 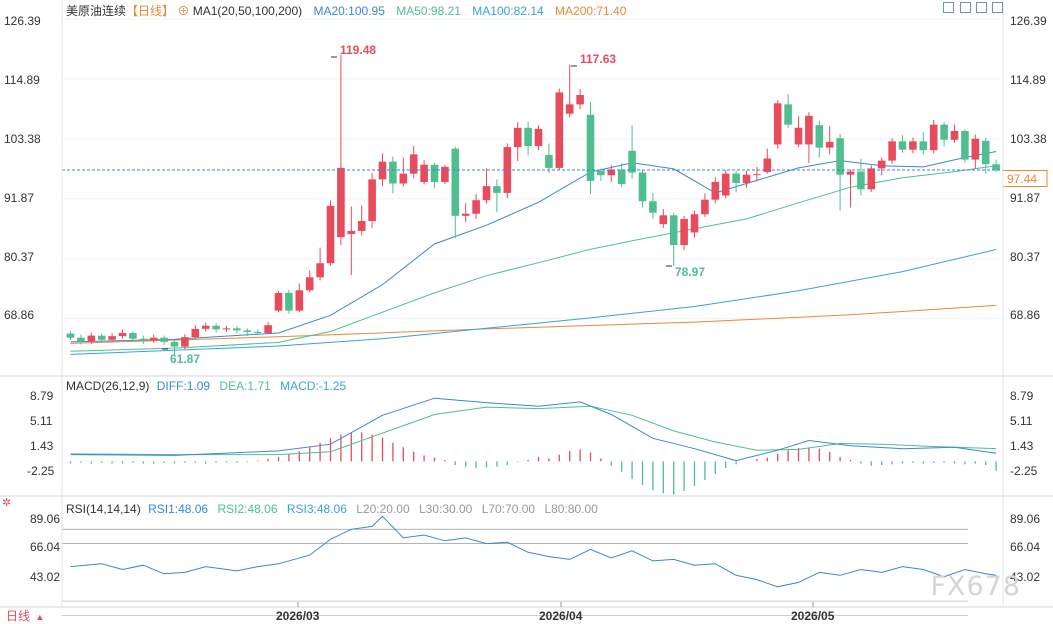 I want to click on rsi-level-70: L70:70.00, so click(x=508, y=509).